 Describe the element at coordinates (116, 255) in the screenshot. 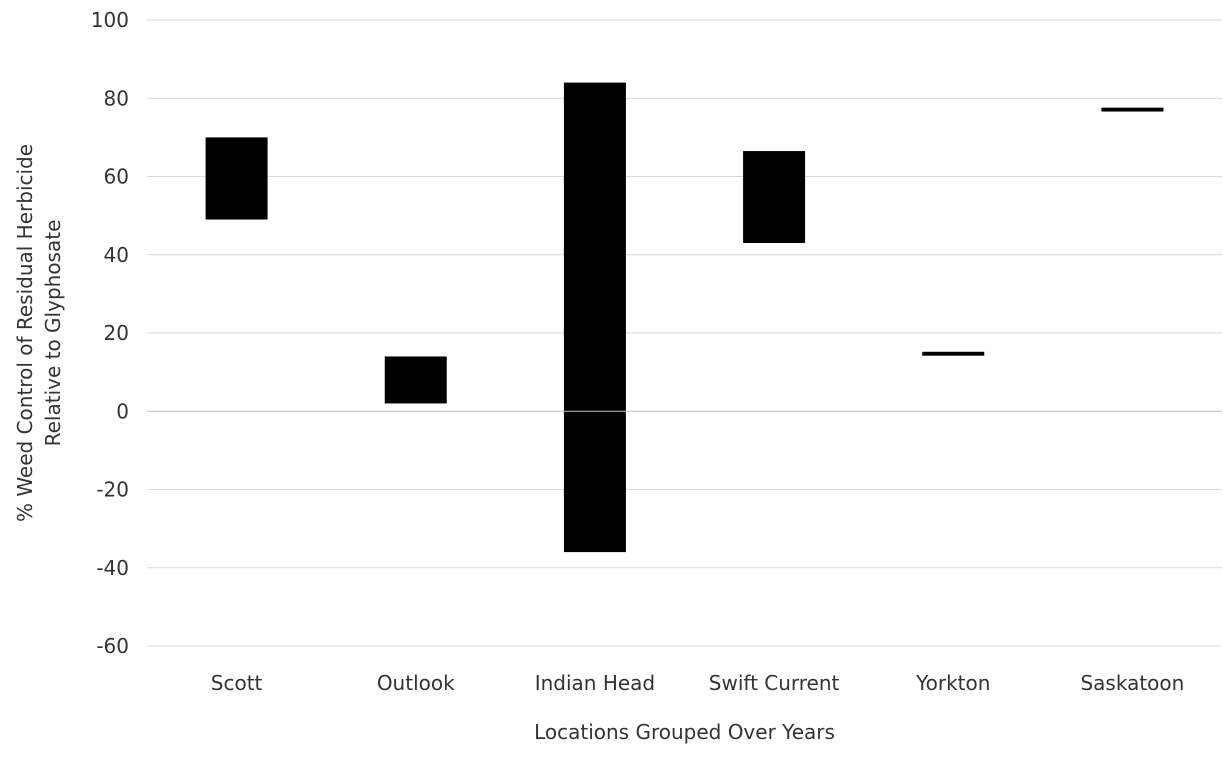

I see `y-tick-label: 40` at that location.